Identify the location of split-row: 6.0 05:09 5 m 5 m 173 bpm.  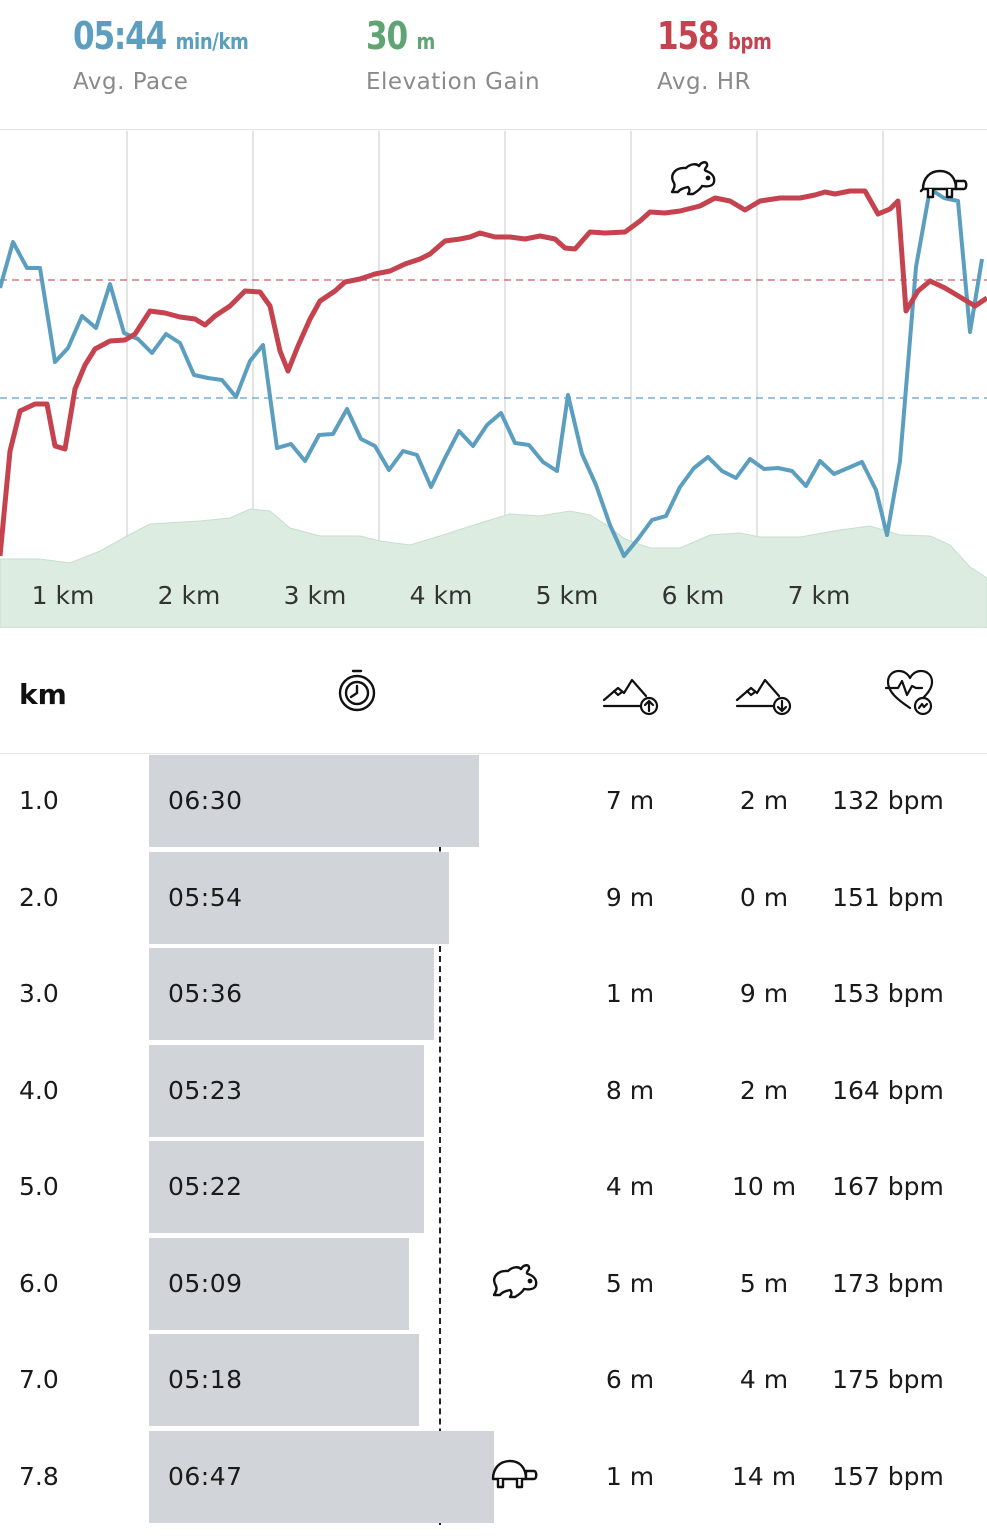
(493, 1286).